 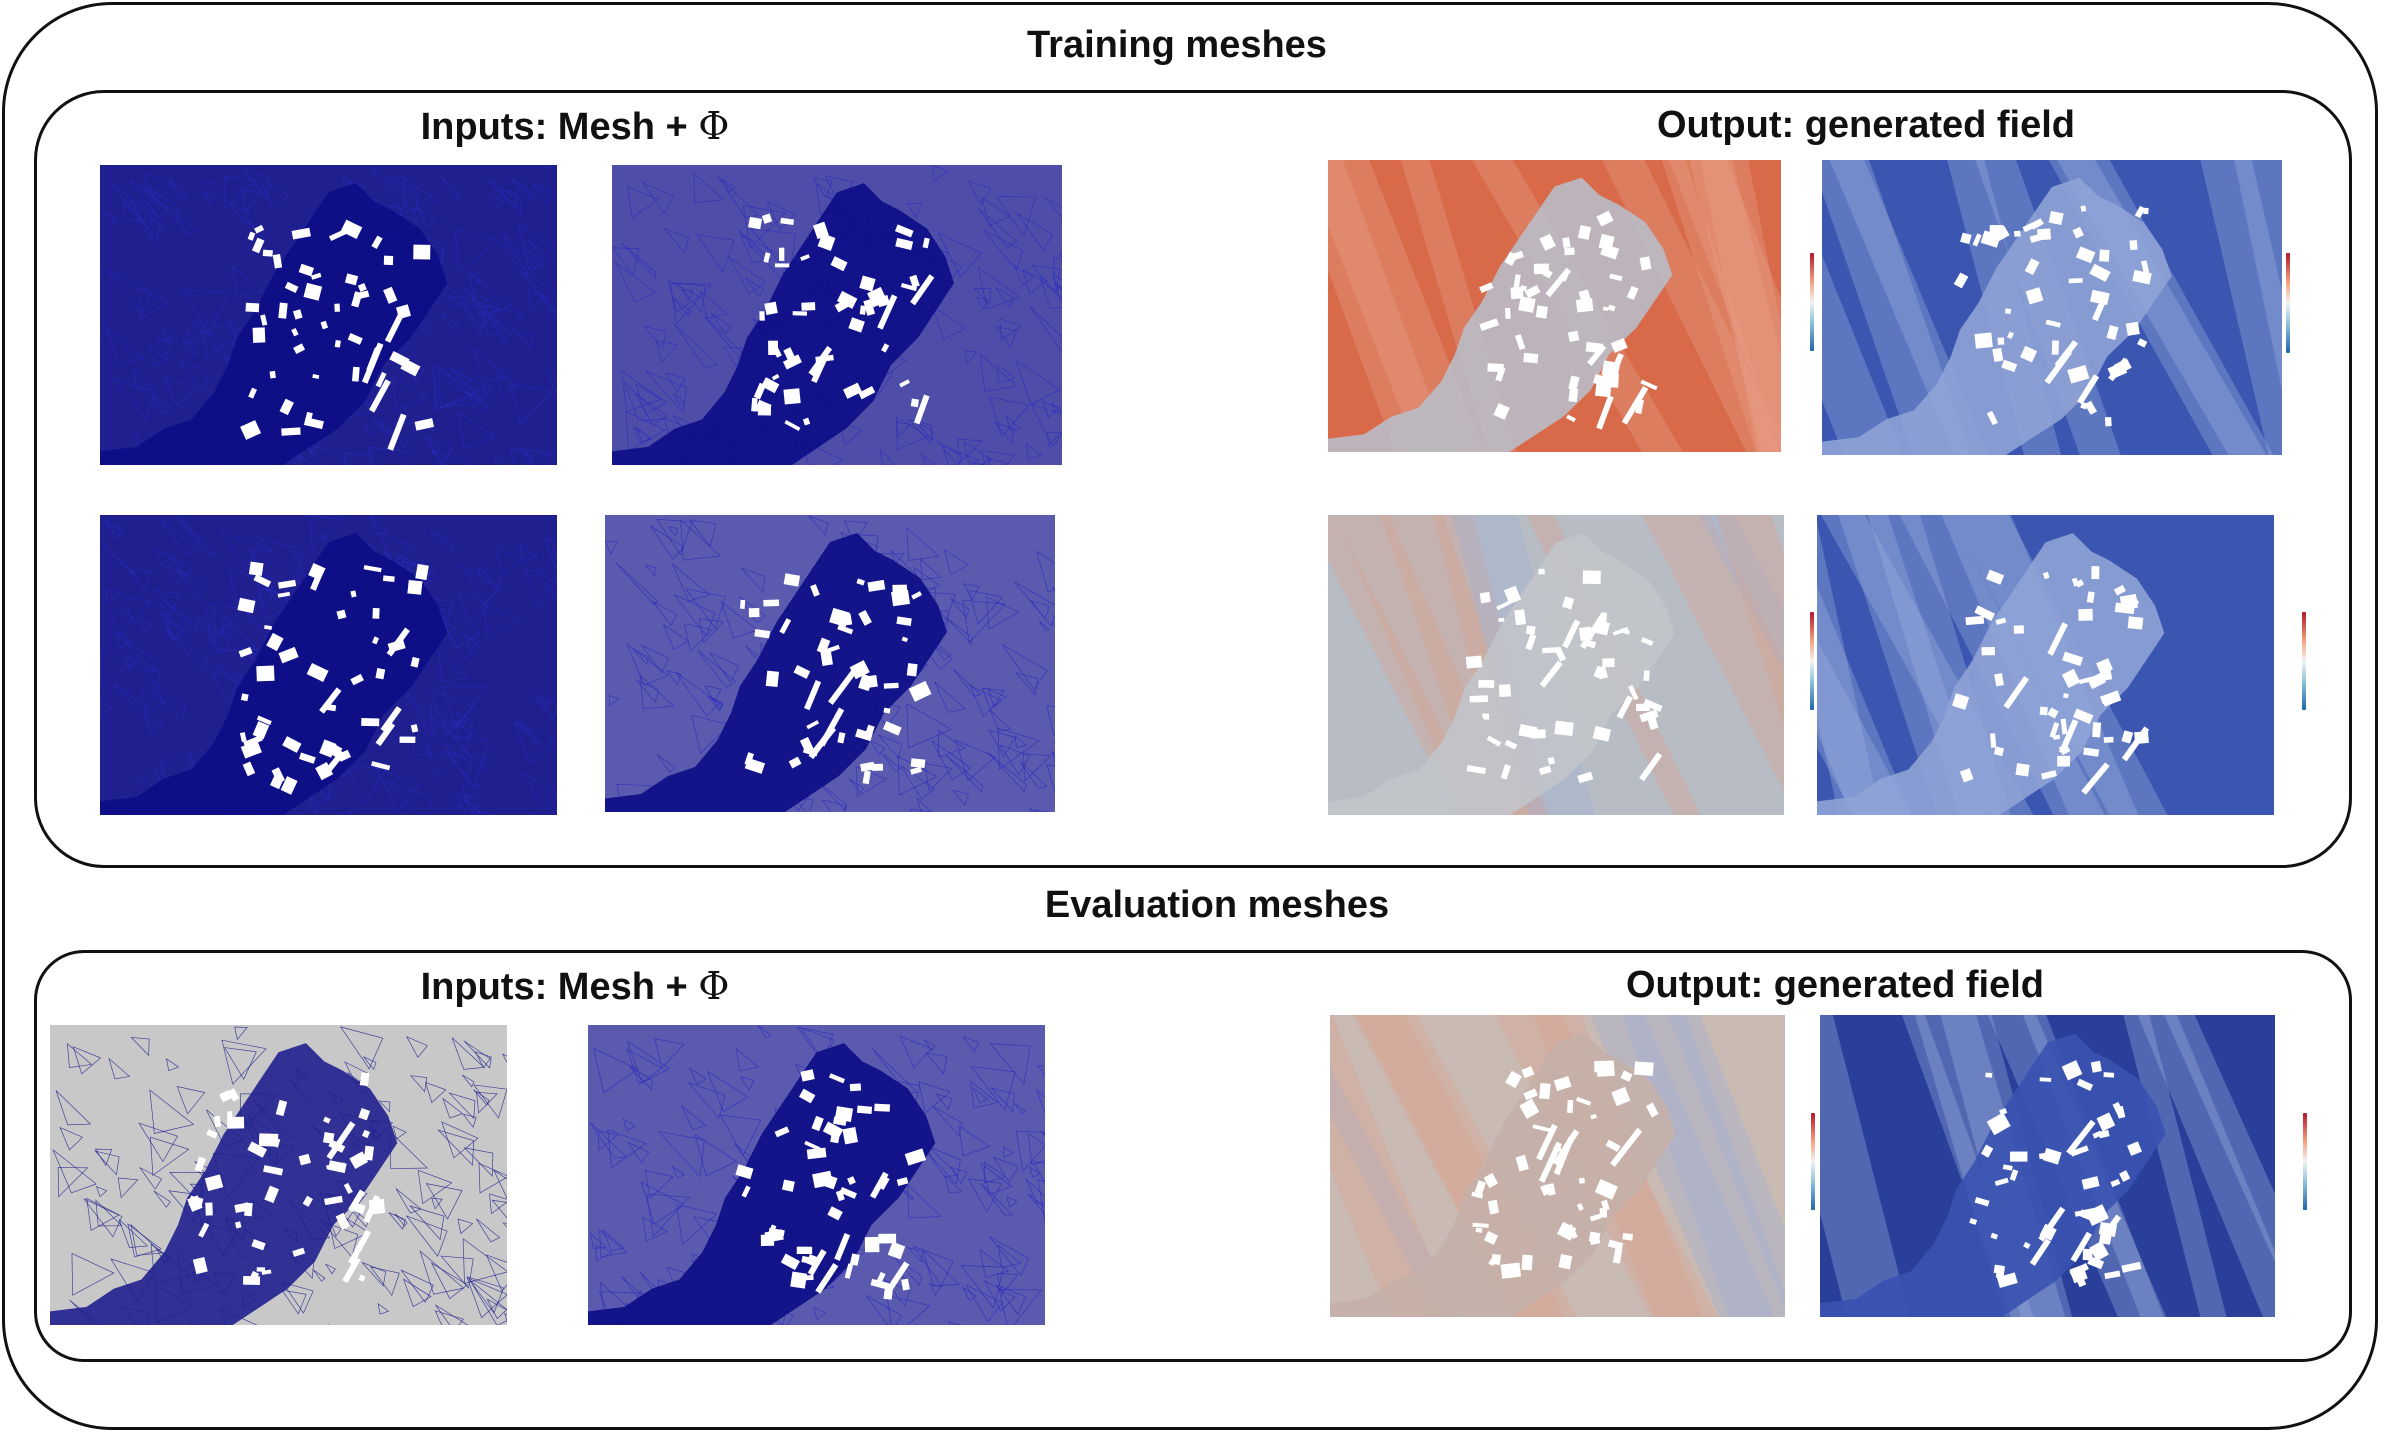 What do you see at coordinates (1177, 45) in the screenshot?
I see `training-title: Training meshes` at bounding box center [1177, 45].